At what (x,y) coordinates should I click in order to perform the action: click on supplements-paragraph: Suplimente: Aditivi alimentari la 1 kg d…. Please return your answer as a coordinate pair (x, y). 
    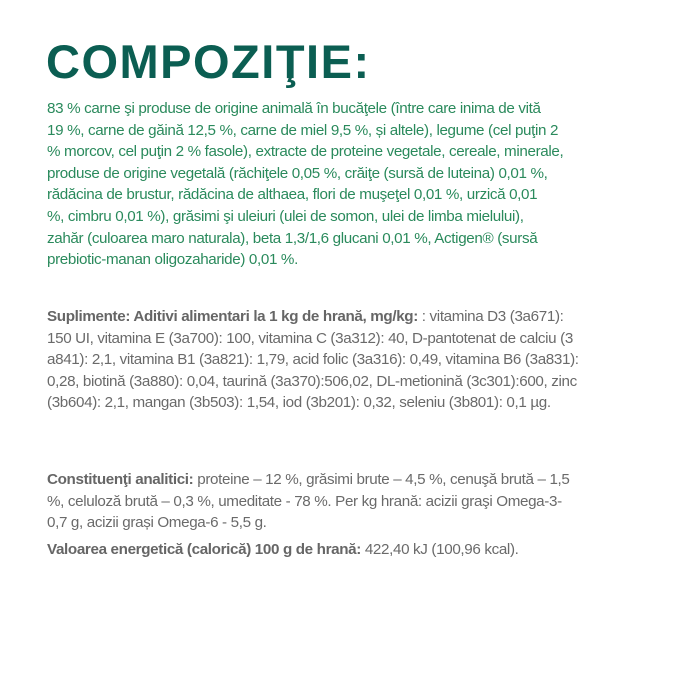
    Looking at the image, I should click on (313, 360).